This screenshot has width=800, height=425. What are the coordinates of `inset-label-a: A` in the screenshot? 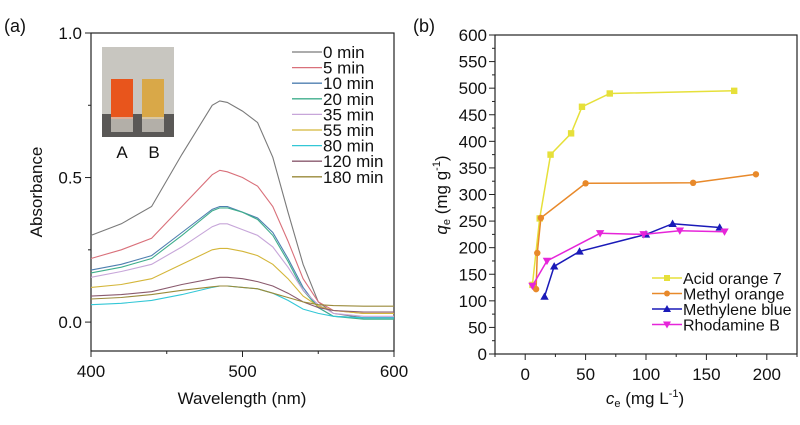 It's located at (122, 152).